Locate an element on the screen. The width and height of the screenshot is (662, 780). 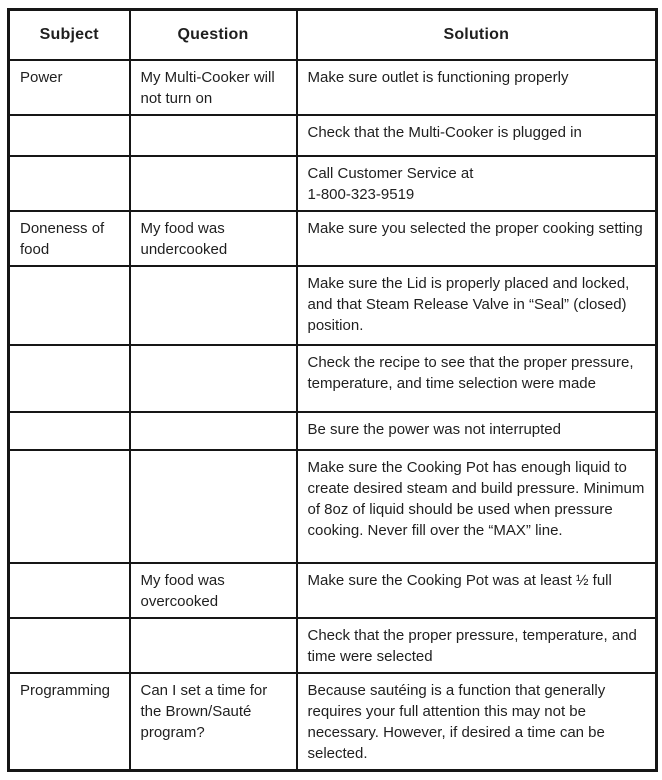
cell-solution: Be sure the power was not interrupted is located at coordinates (476, 430).